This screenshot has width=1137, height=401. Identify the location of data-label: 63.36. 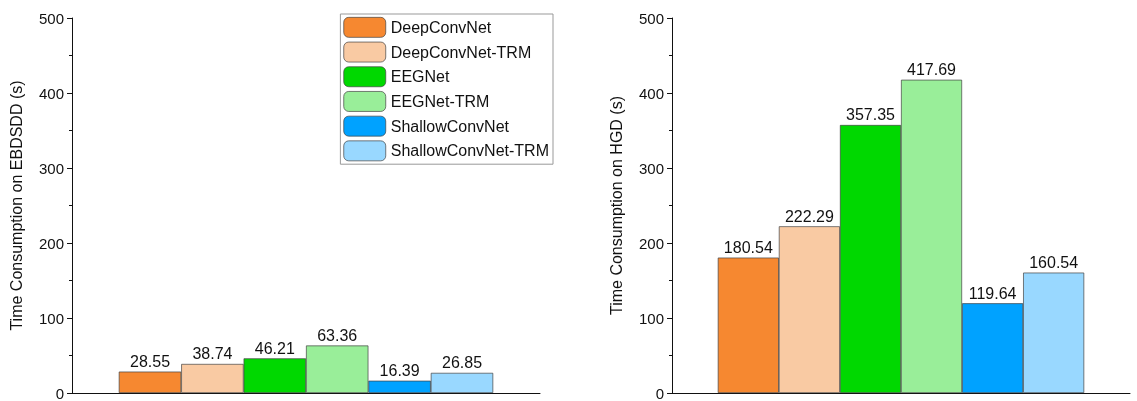
(337, 335).